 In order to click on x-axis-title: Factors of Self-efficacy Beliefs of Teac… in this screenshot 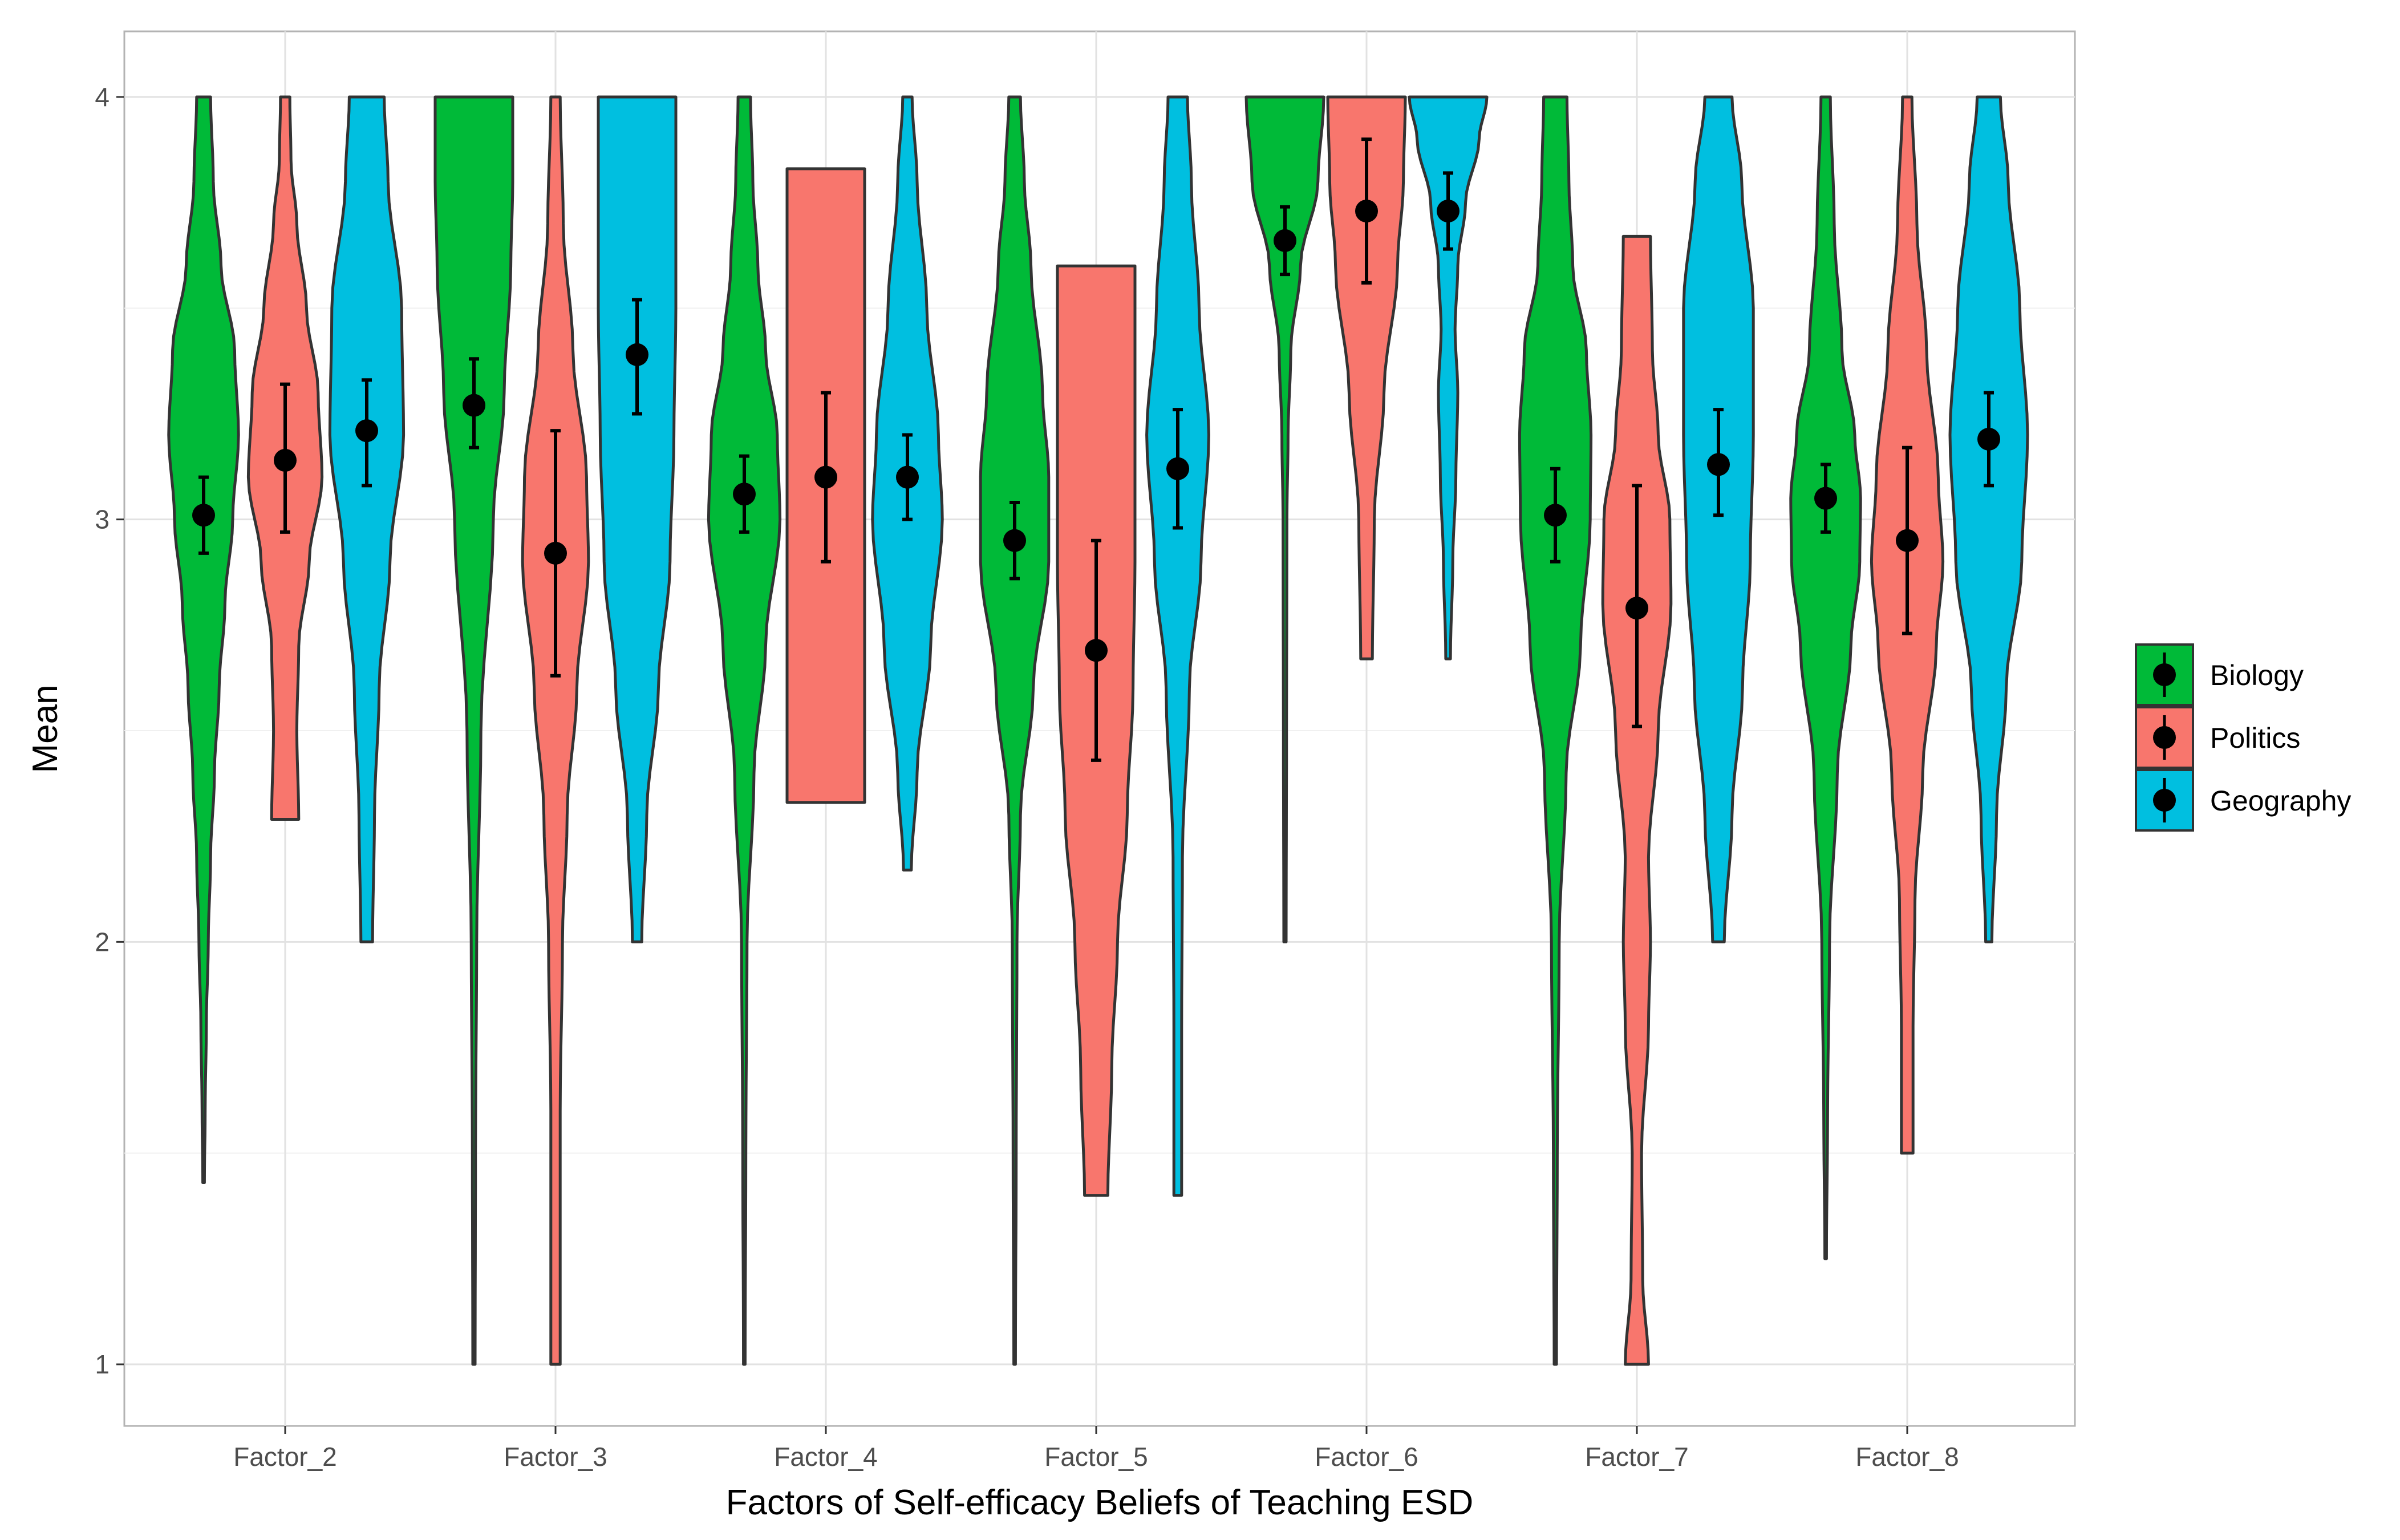, I will do `click(1100, 1503)`.